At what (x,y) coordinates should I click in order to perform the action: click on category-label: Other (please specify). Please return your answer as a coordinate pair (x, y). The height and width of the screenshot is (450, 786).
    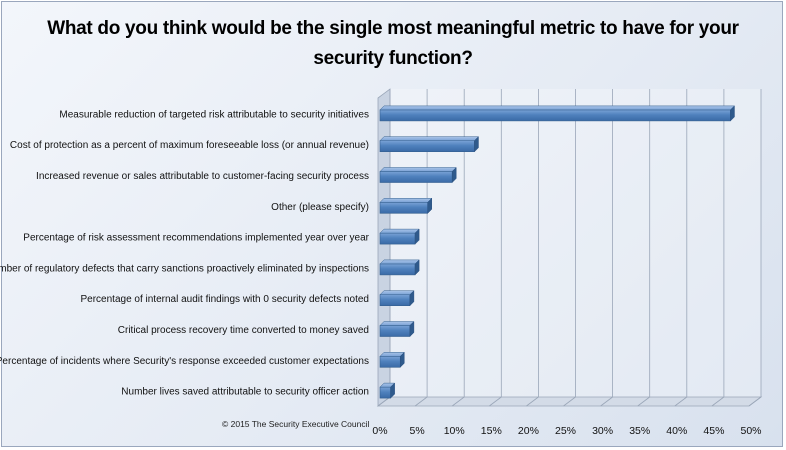
    Looking at the image, I should click on (320, 207).